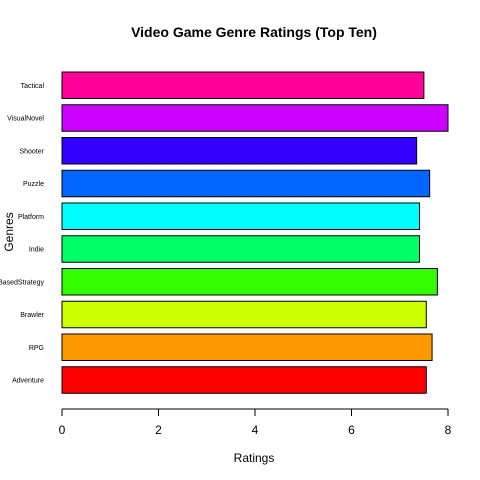  What do you see at coordinates (255, 118) in the screenshot?
I see `bar-visualnovel` at bounding box center [255, 118].